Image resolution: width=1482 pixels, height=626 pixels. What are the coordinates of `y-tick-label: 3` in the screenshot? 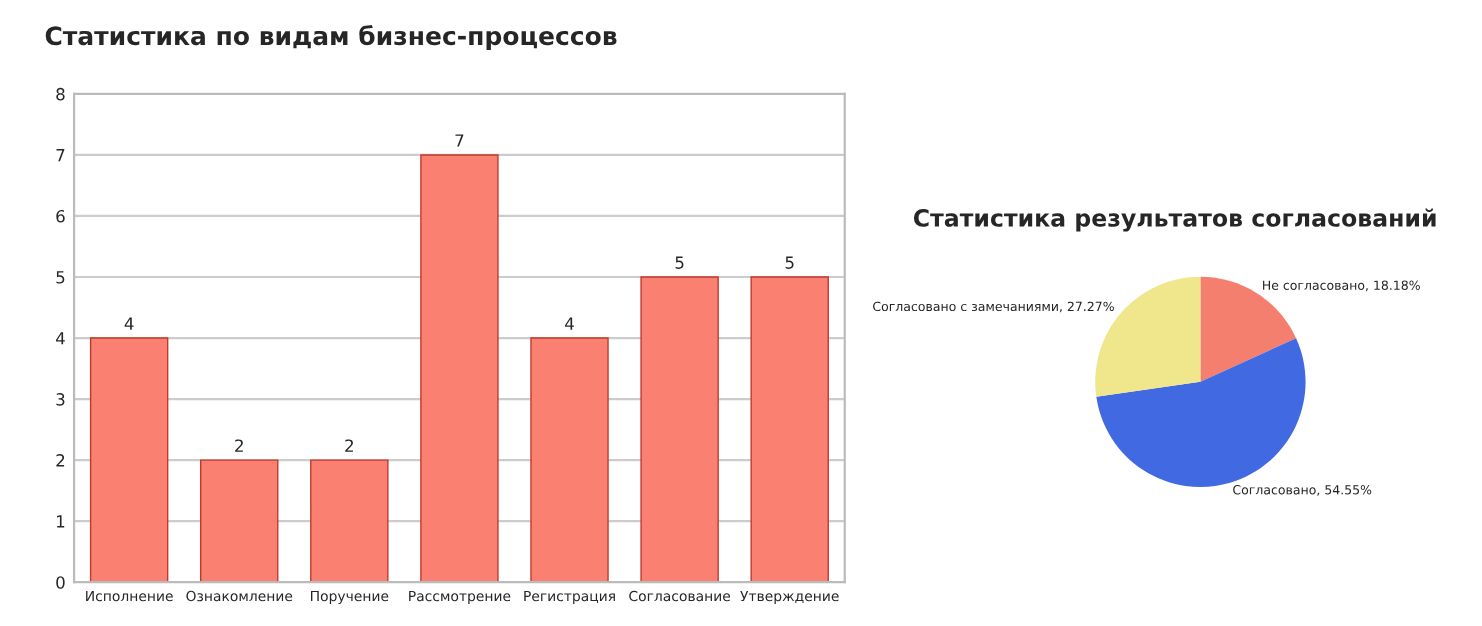 It's located at (60, 399).